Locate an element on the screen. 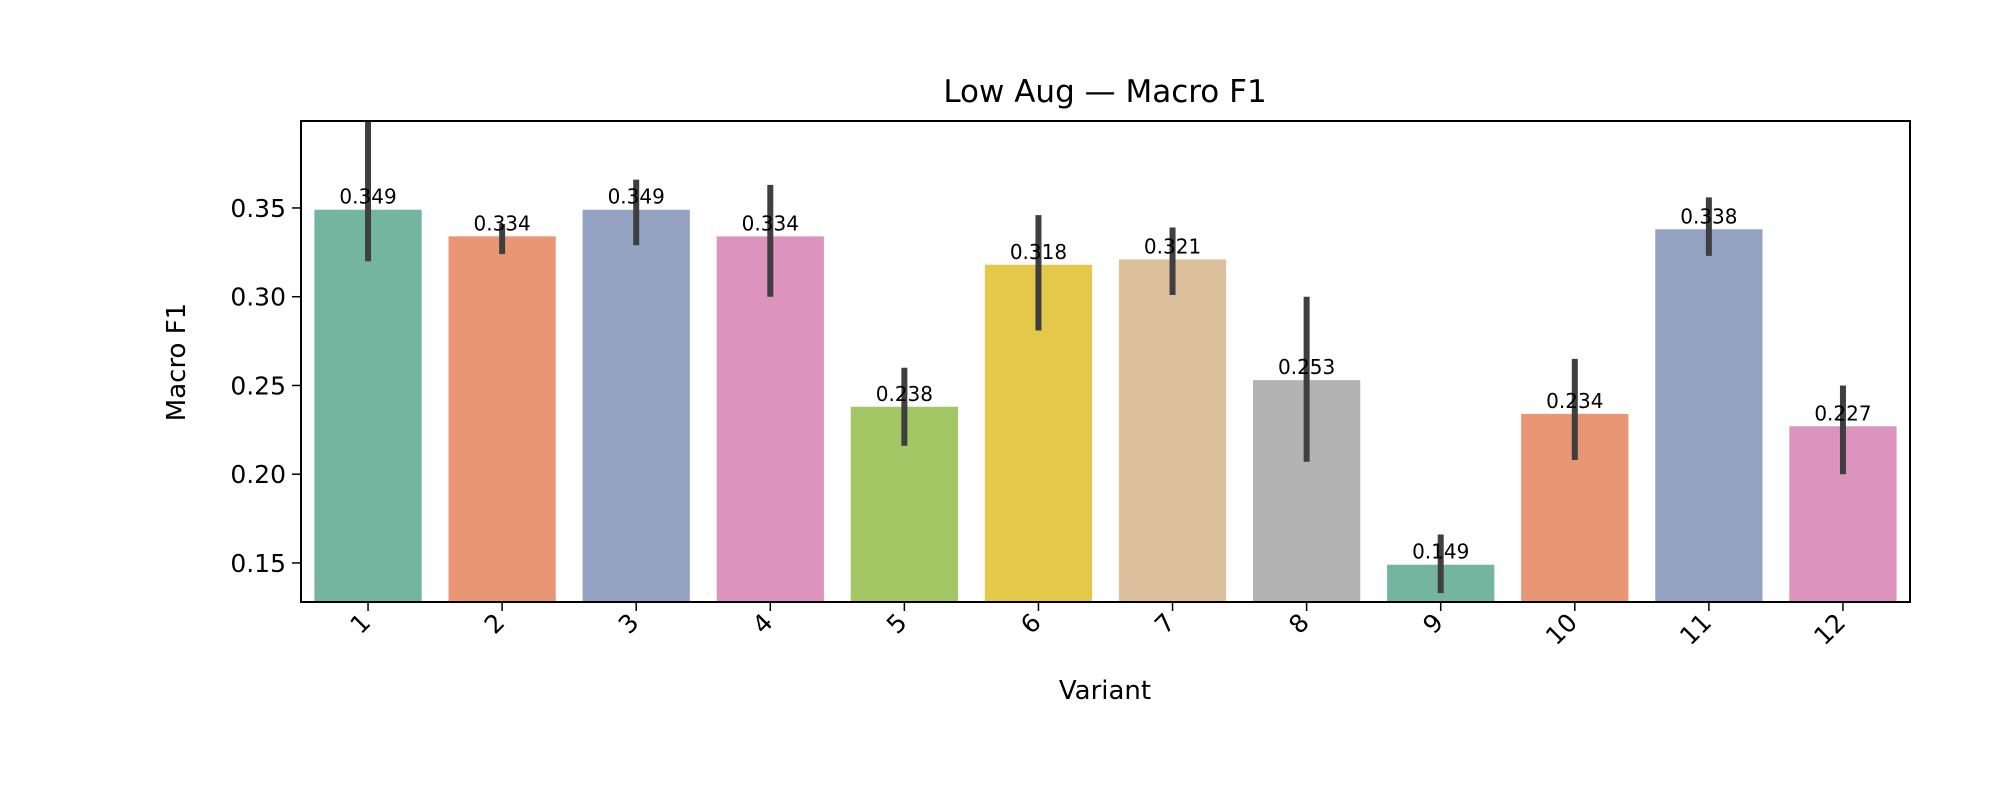  x-axis: 1 2 3 4 5 6 7 8 9 10 11 12 is located at coordinates (1098, 626).